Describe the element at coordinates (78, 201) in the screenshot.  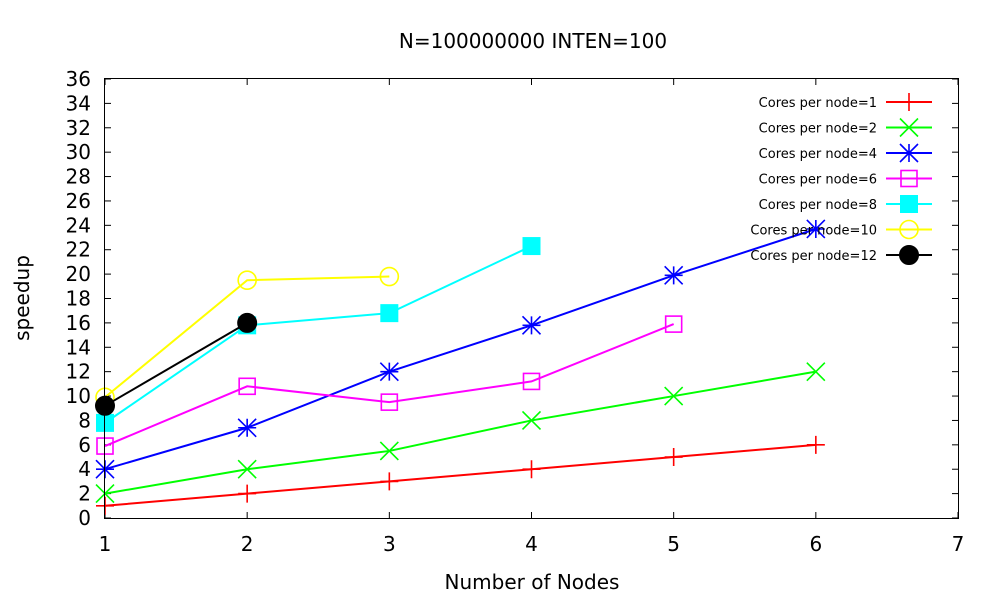
I see `y-tick-label: 26` at that location.